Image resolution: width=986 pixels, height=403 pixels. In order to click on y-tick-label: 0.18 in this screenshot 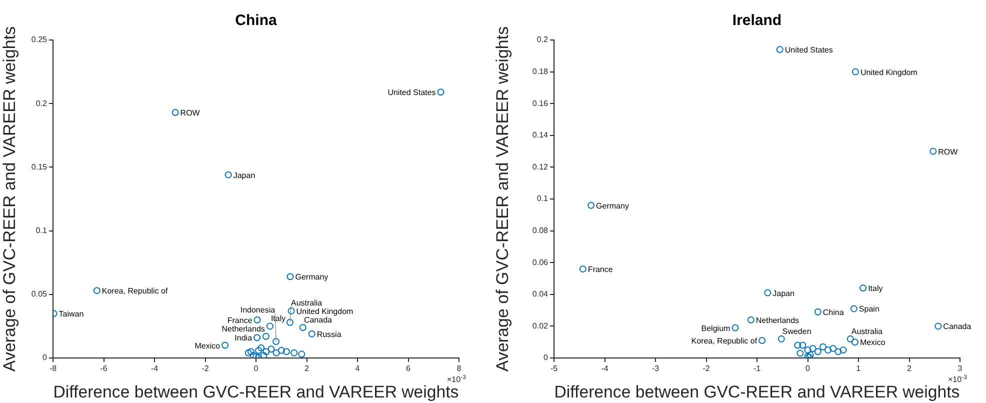, I will do `click(540, 71)`.